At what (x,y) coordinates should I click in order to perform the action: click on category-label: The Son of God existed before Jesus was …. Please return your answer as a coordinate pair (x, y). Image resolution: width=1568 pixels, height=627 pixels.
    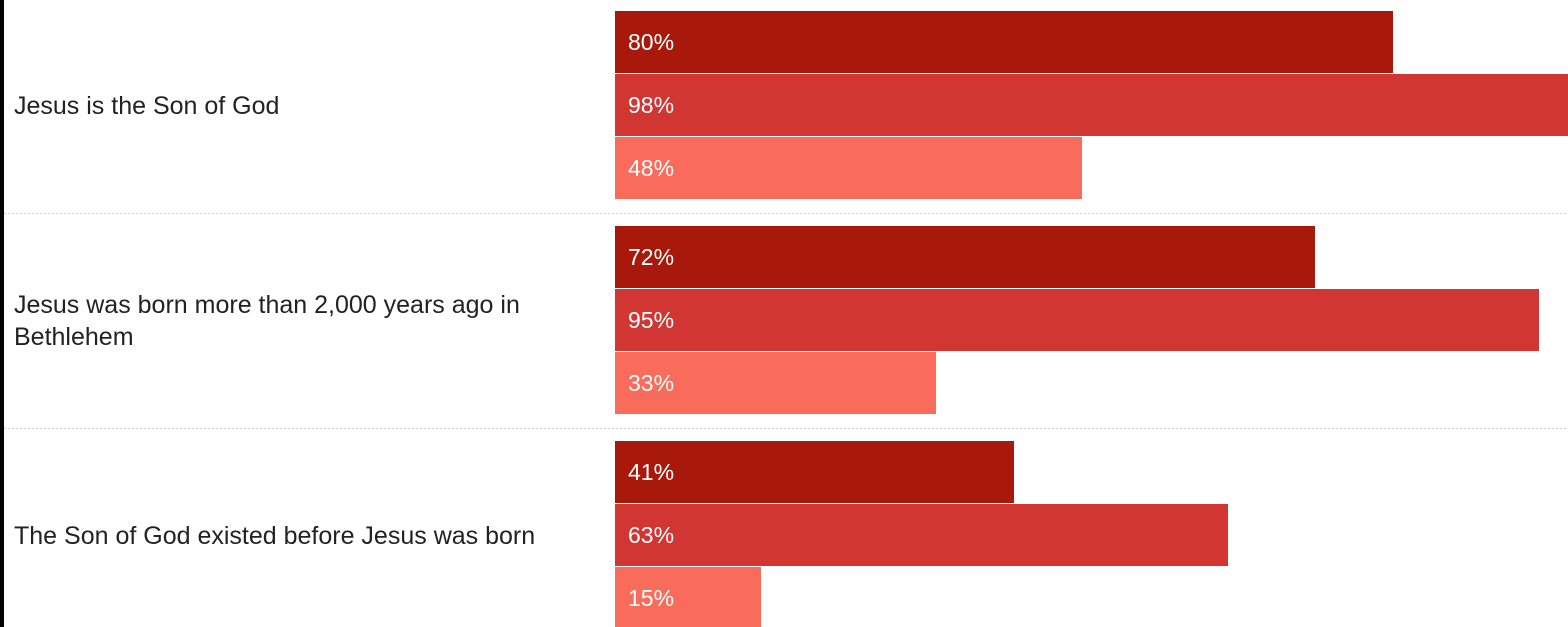
    Looking at the image, I should click on (274, 536).